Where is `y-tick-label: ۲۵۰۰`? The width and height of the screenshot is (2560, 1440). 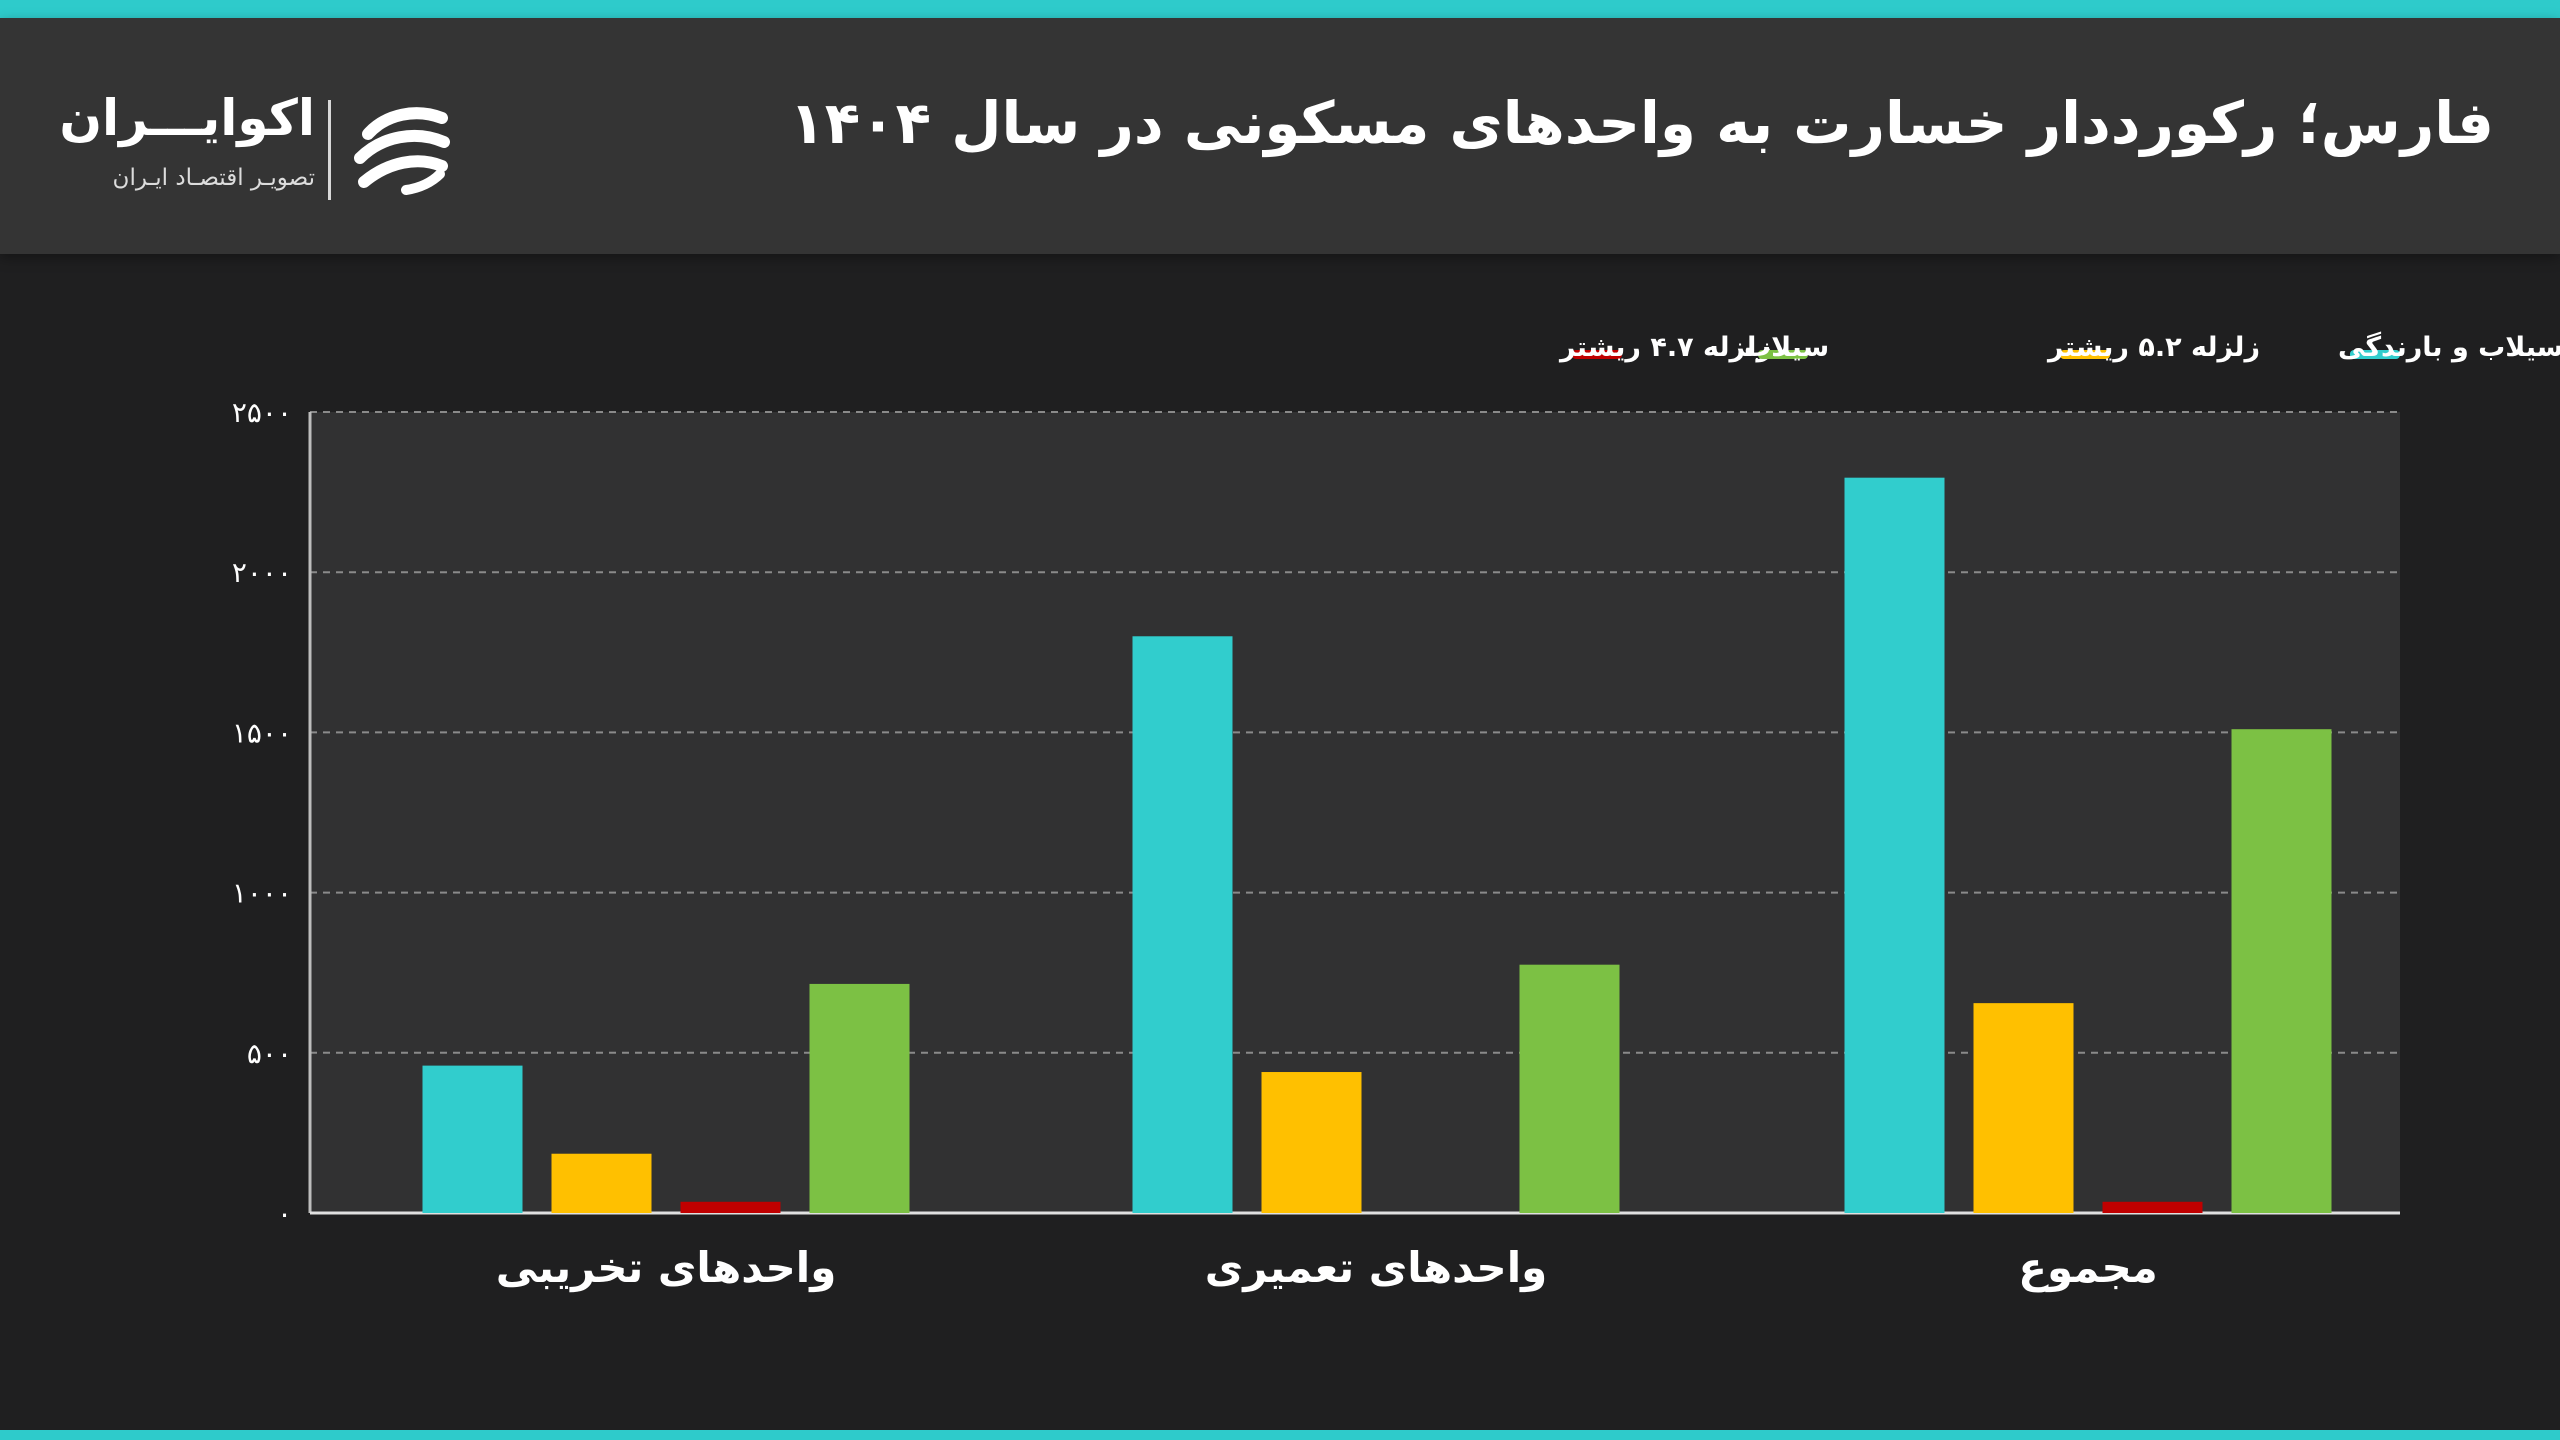 y-tick-label: ۲۵۰۰ is located at coordinates (262, 412).